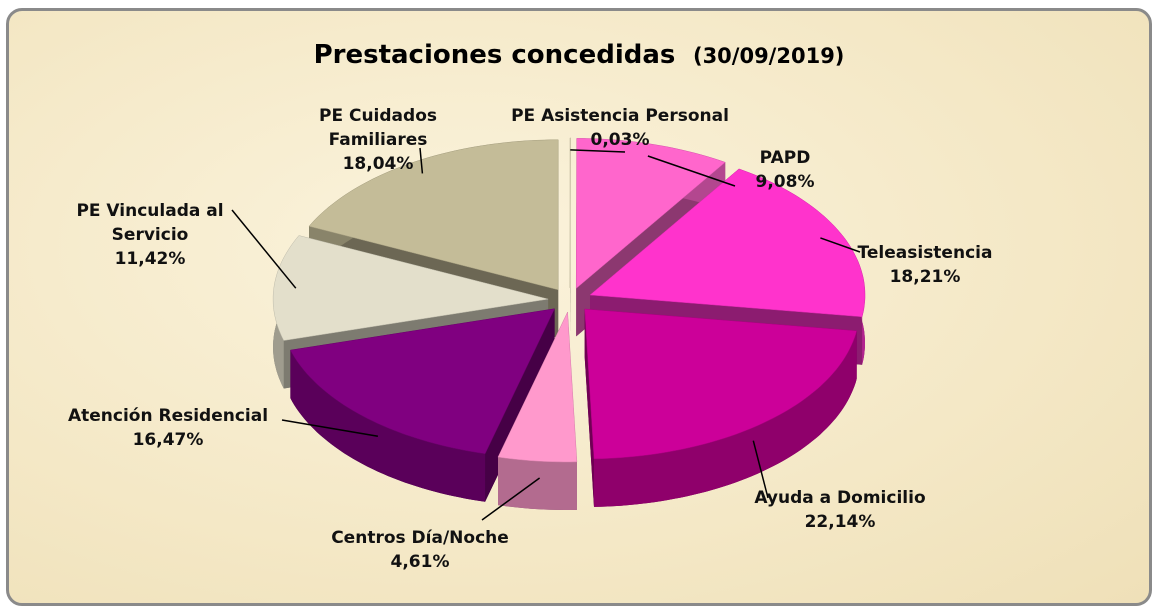 This screenshot has height=610, width=1158. I want to click on slice-label: PE Vinculada al Servicio 11,42%, so click(149, 235).